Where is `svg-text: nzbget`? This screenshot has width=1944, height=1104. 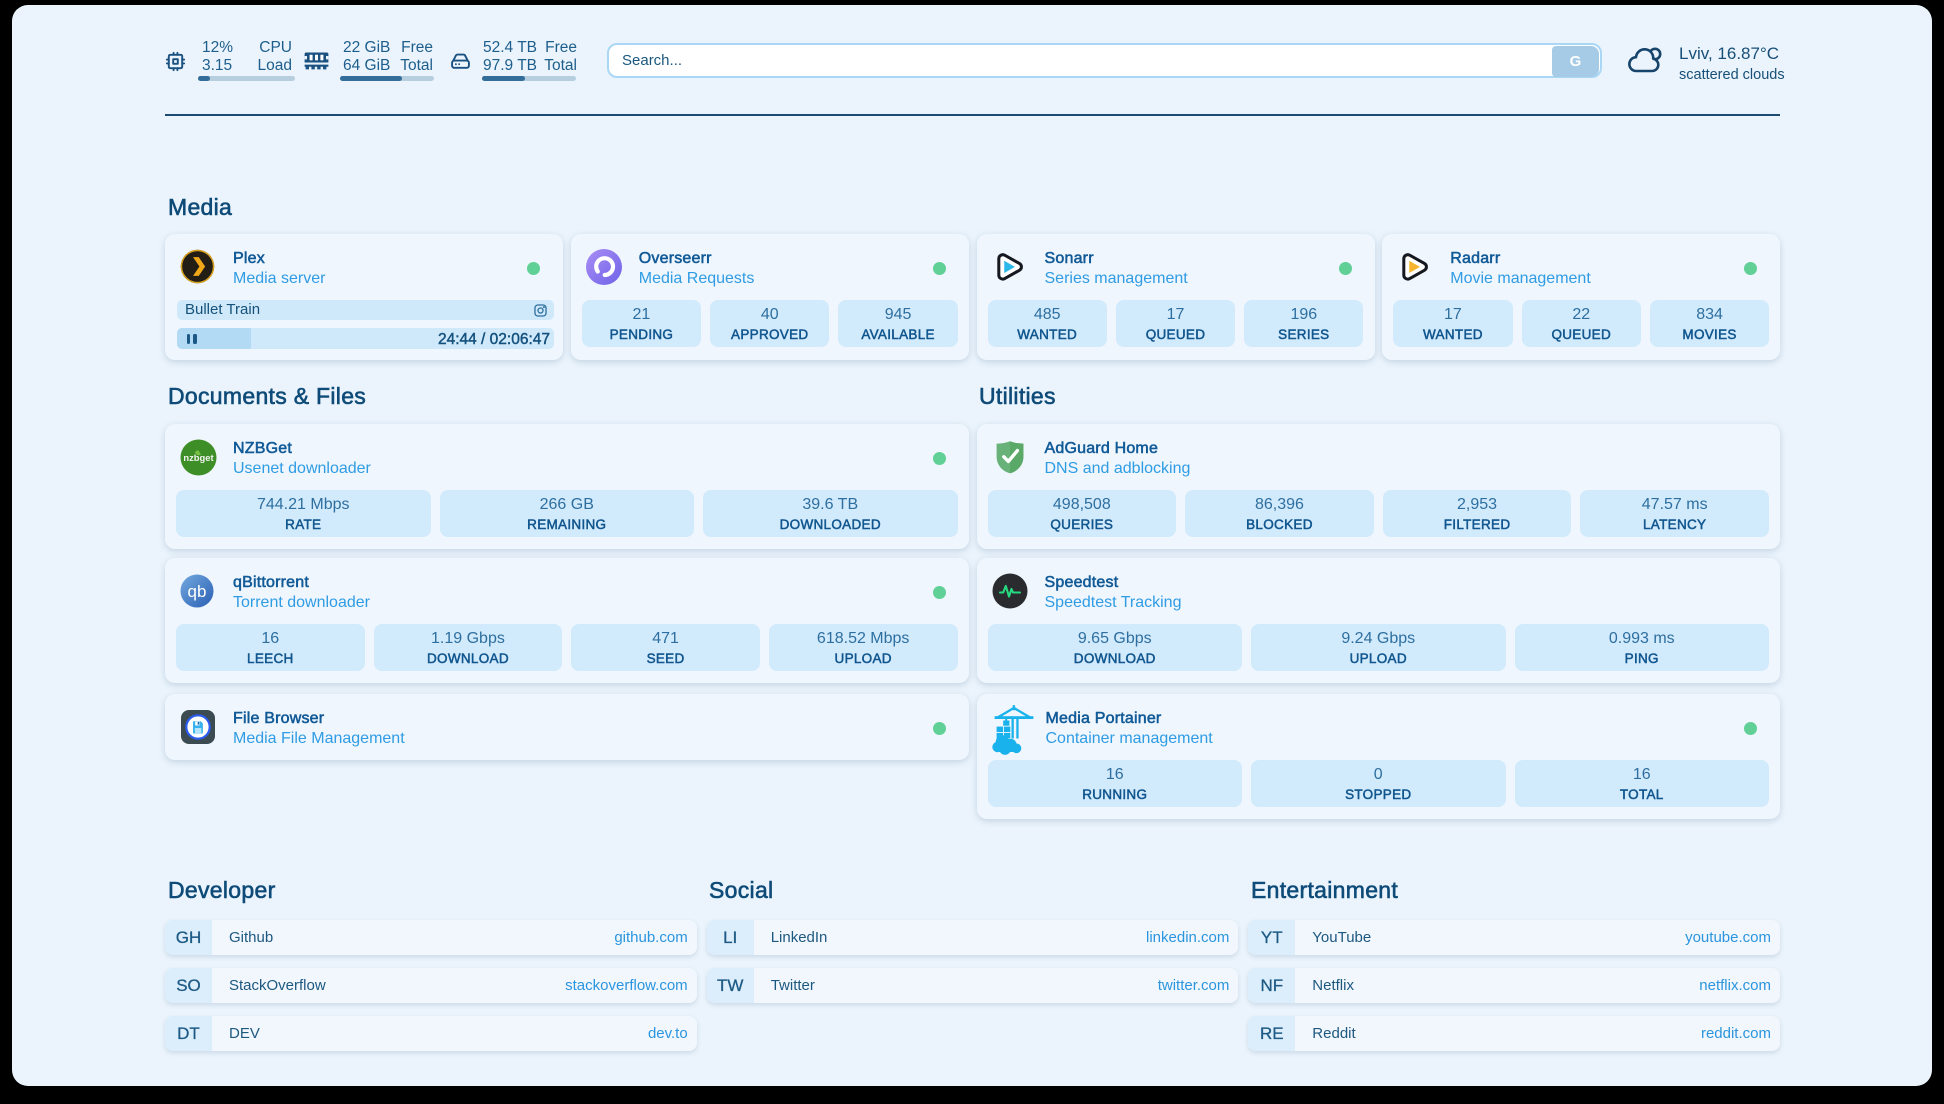
svg-text: nzbget is located at coordinates (198, 457).